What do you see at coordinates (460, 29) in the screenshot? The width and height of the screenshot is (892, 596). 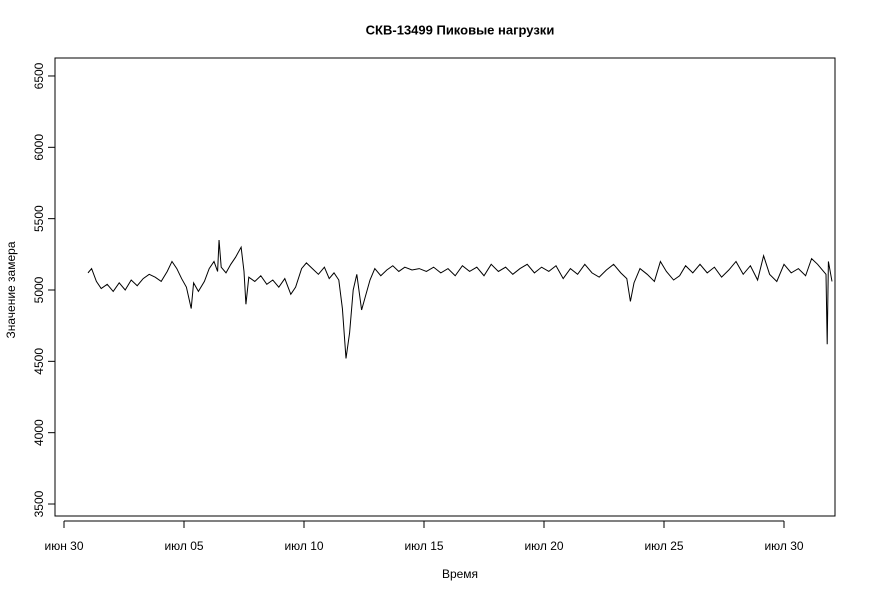 I see `chart-title: СКВ-13499 Пиковые нагрузки` at bounding box center [460, 29].